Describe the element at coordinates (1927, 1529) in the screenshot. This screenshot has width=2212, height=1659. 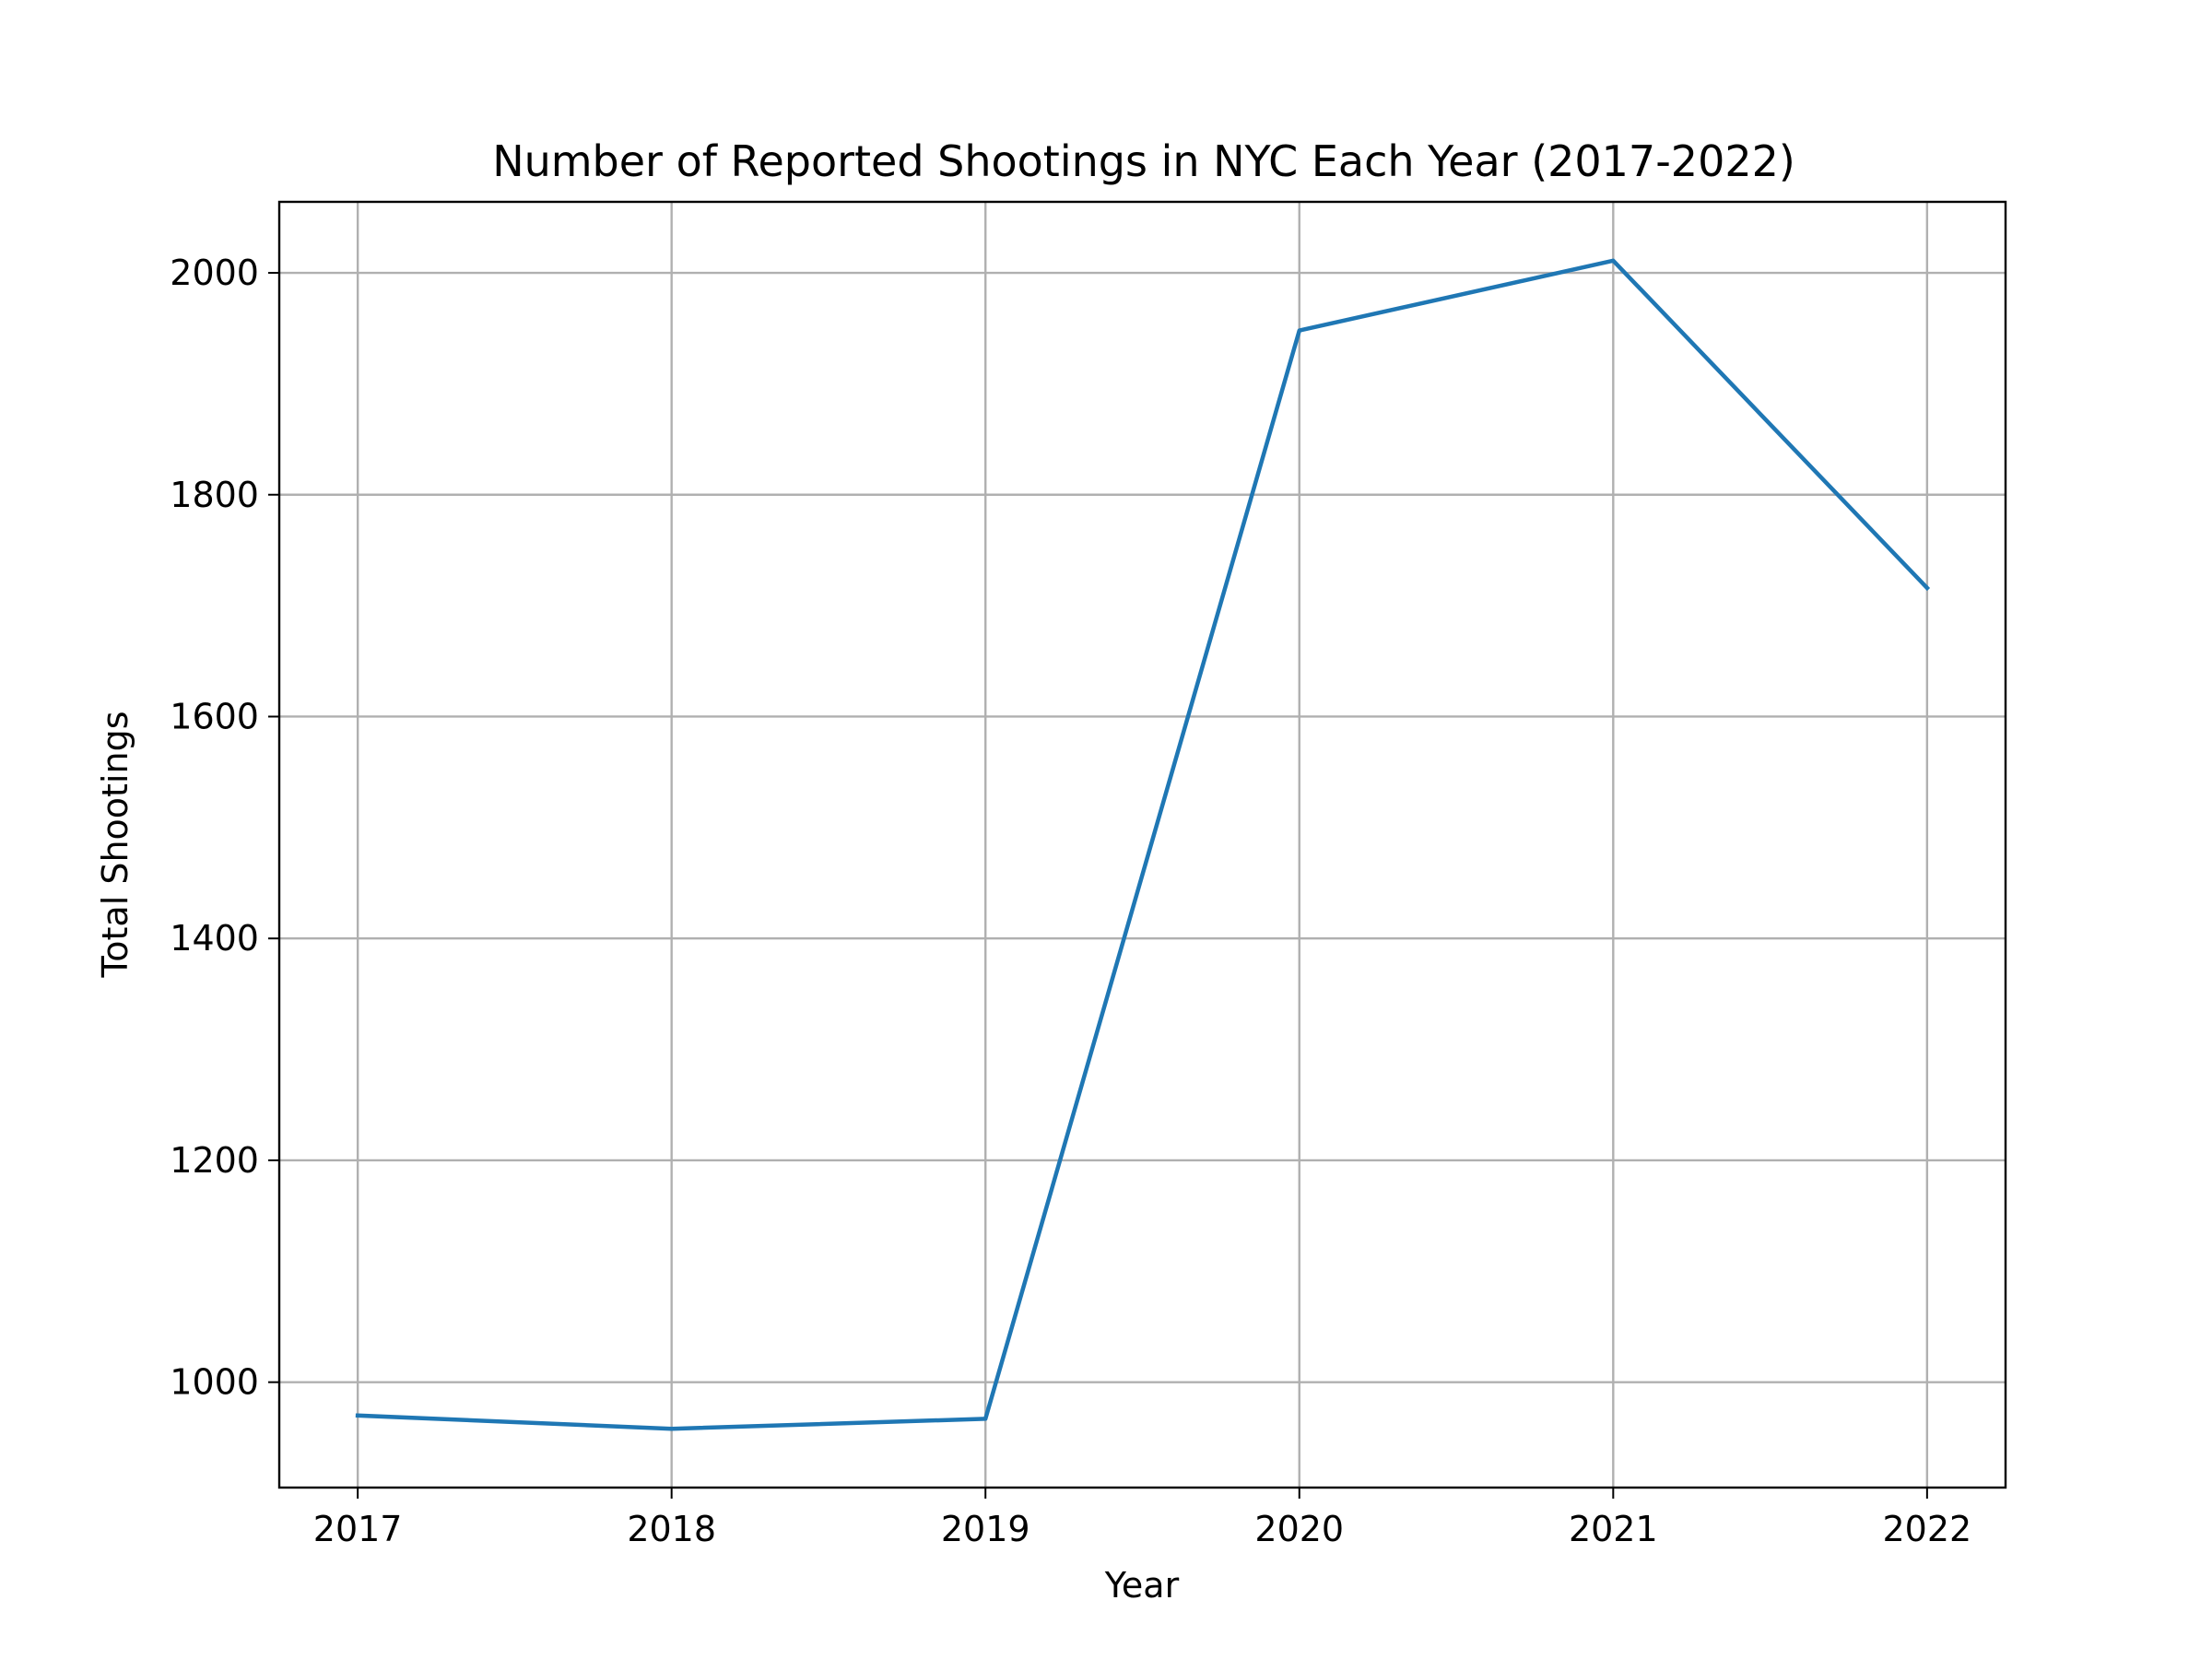
I see `x-tick-label: 2022` at that location.